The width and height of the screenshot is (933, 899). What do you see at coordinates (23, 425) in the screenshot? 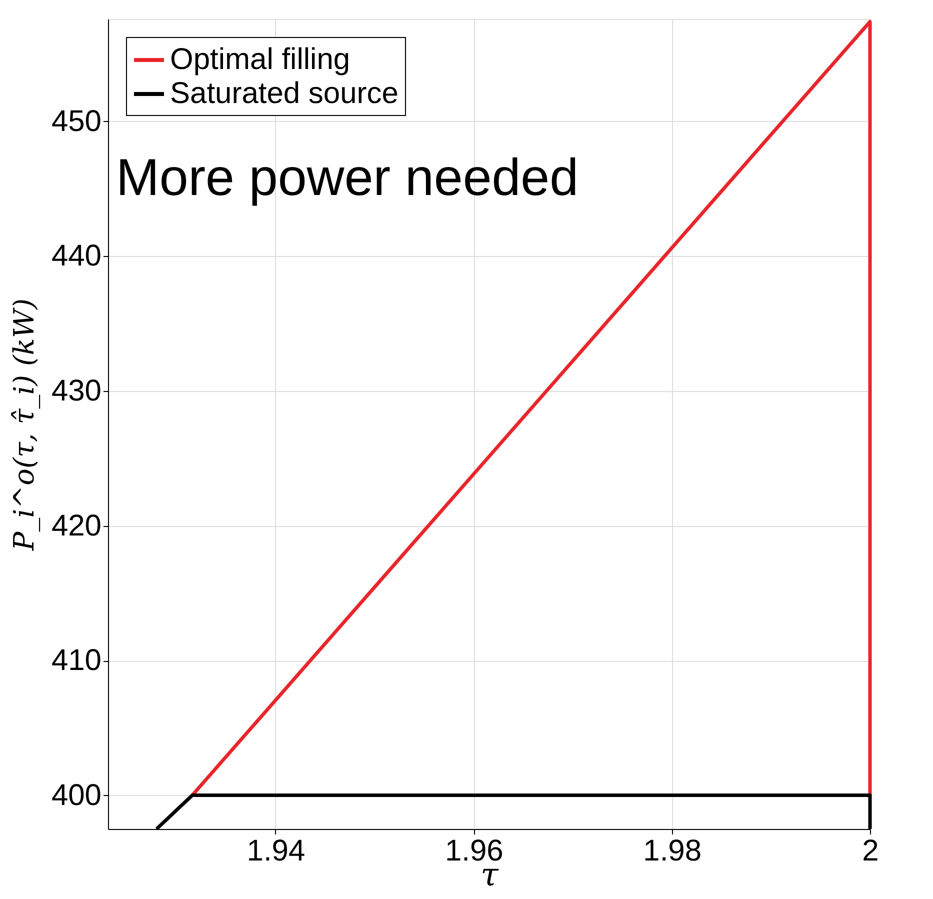
I see `y-axis-title: P_i^o(τ, τ̂_i) (kW)` at bounding box center [23, 425].